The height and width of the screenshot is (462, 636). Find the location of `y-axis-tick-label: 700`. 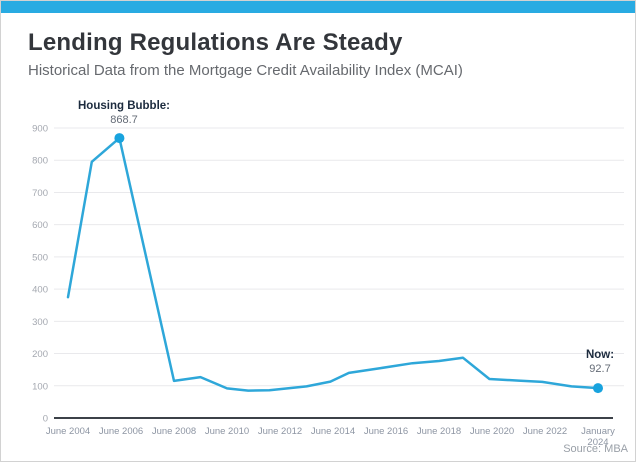

y-axis-tick-label: 700 is located at coordinates (40, 193).